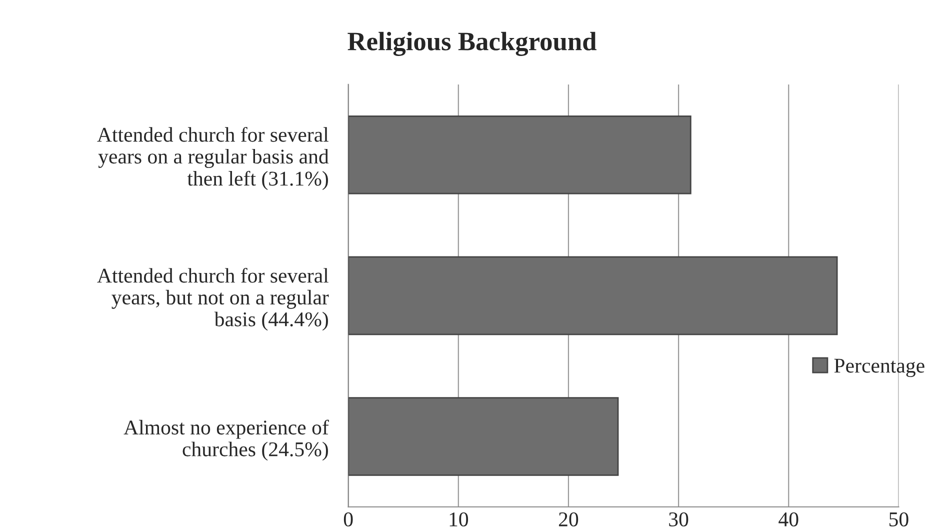  What do you see at coordinates (459, 519) in the screenshot?
I see `x-tick-label: 10` at bounding box center [459, 519].